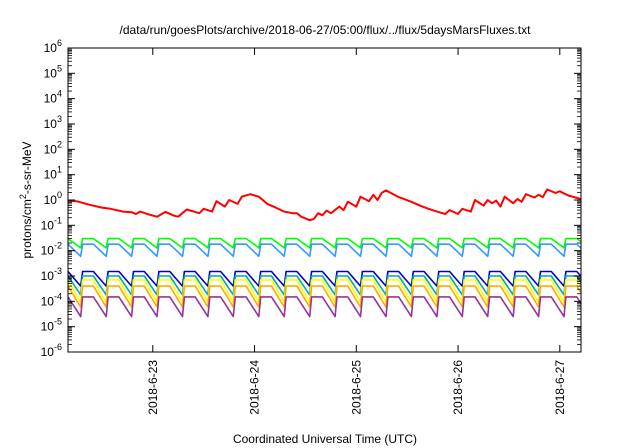  I want to click on y-tick-label-7: 10¹, so click(53, 173).